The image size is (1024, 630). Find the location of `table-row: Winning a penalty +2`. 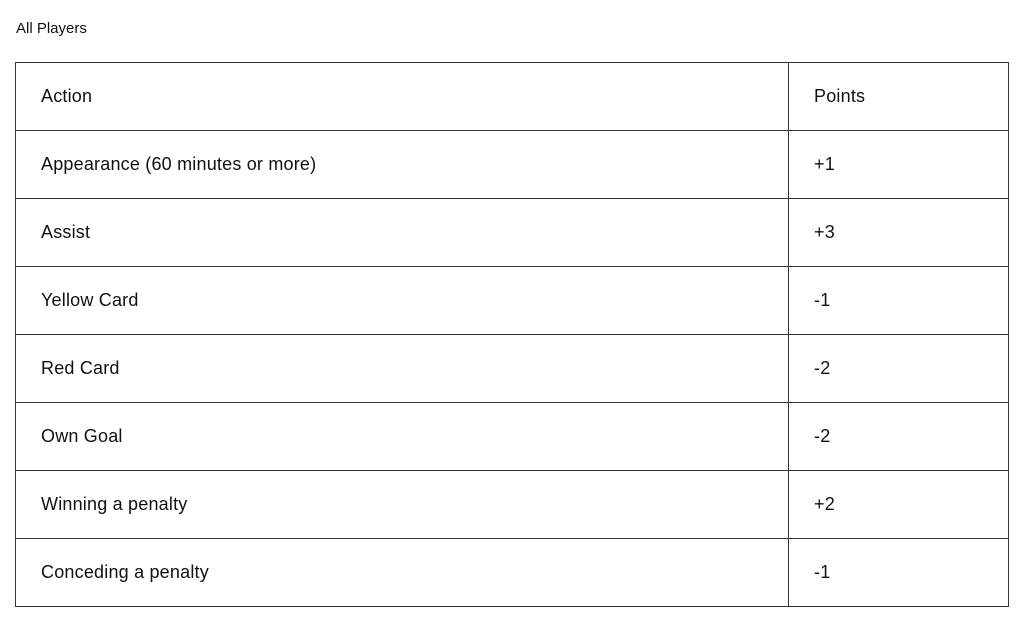

table-row: Winning a penalty +2 is located at coordinates (512, 504).